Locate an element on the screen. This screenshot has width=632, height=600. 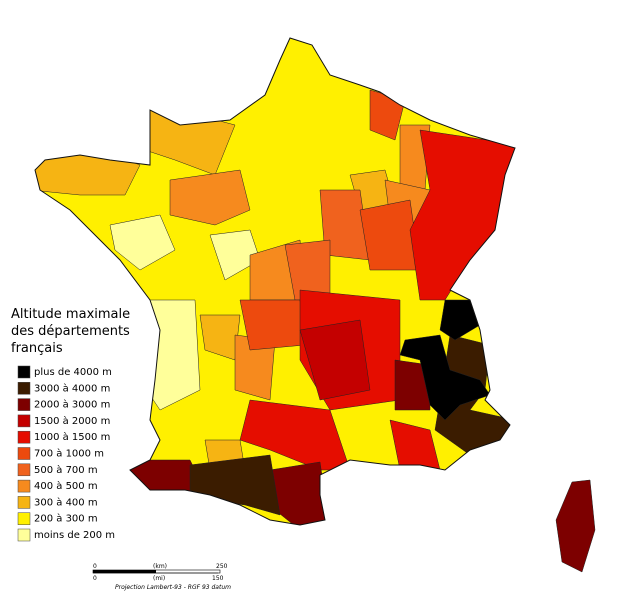
legend-label: moins de 200 m is located at coordinates (74, 535).